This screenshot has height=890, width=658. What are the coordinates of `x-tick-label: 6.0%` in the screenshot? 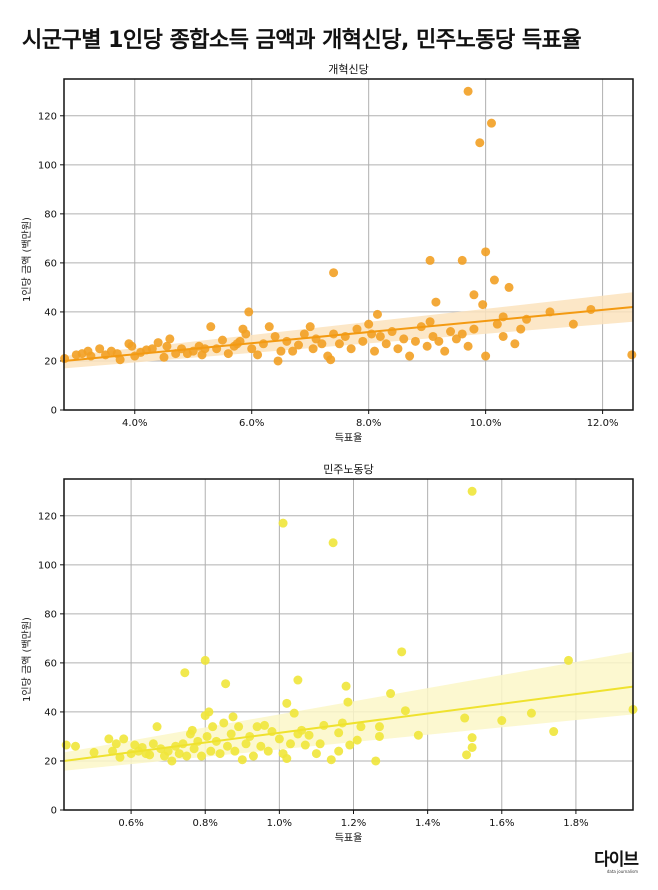 It's located at (251, 423).